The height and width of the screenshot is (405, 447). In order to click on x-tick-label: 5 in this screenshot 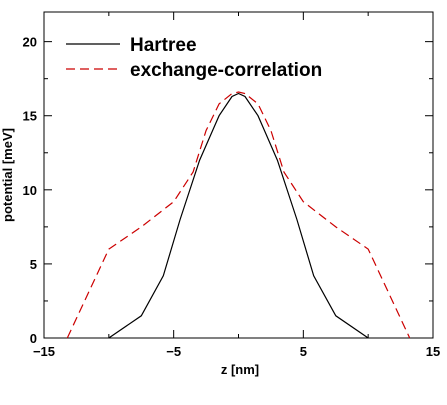, I will do `click(303, 351)`.